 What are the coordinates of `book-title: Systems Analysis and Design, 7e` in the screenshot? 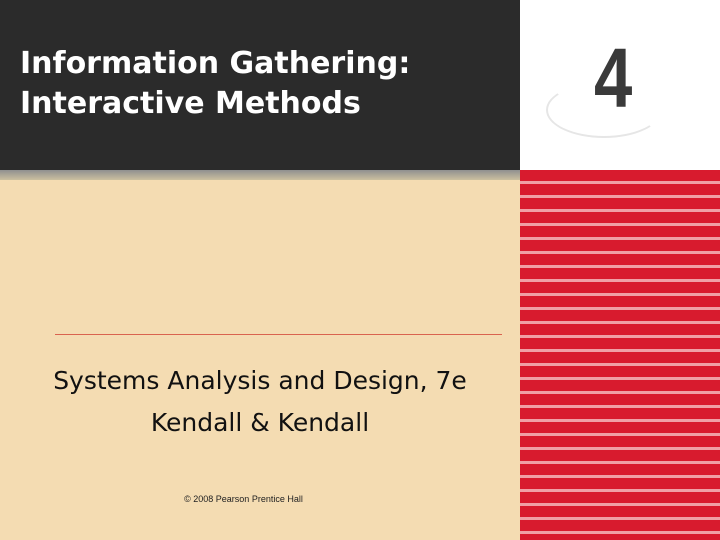 It's located at (260, 380).